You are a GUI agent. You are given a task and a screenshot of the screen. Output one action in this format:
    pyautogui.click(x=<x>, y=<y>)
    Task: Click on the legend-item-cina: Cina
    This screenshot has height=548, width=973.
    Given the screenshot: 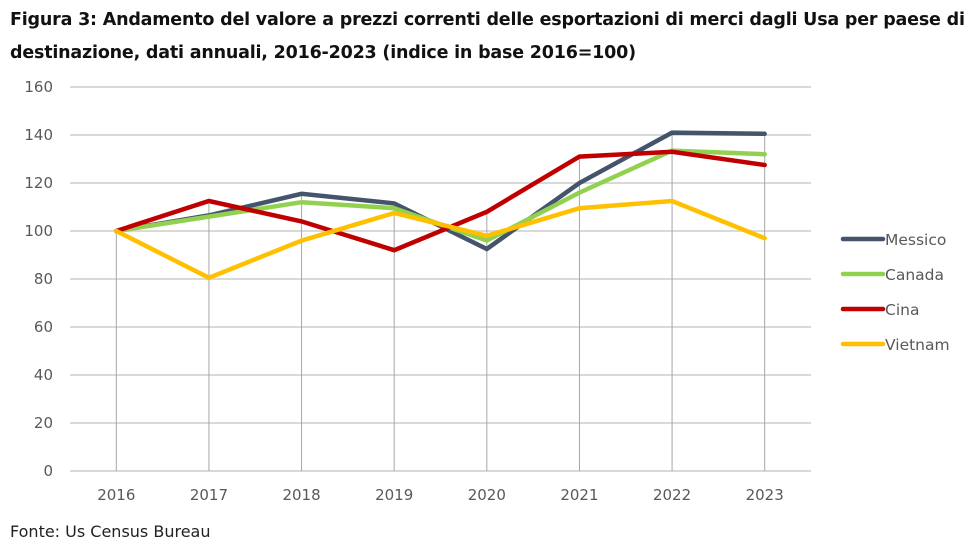 What is the action you would take?
    pyautogui.click(x=879, y=310)
    